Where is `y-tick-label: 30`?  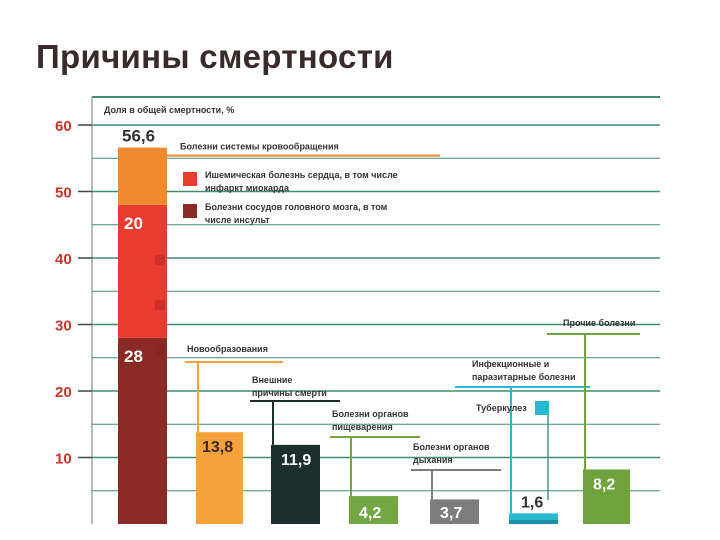
y-tick-label: 30 is located at coordinates (63, 326).